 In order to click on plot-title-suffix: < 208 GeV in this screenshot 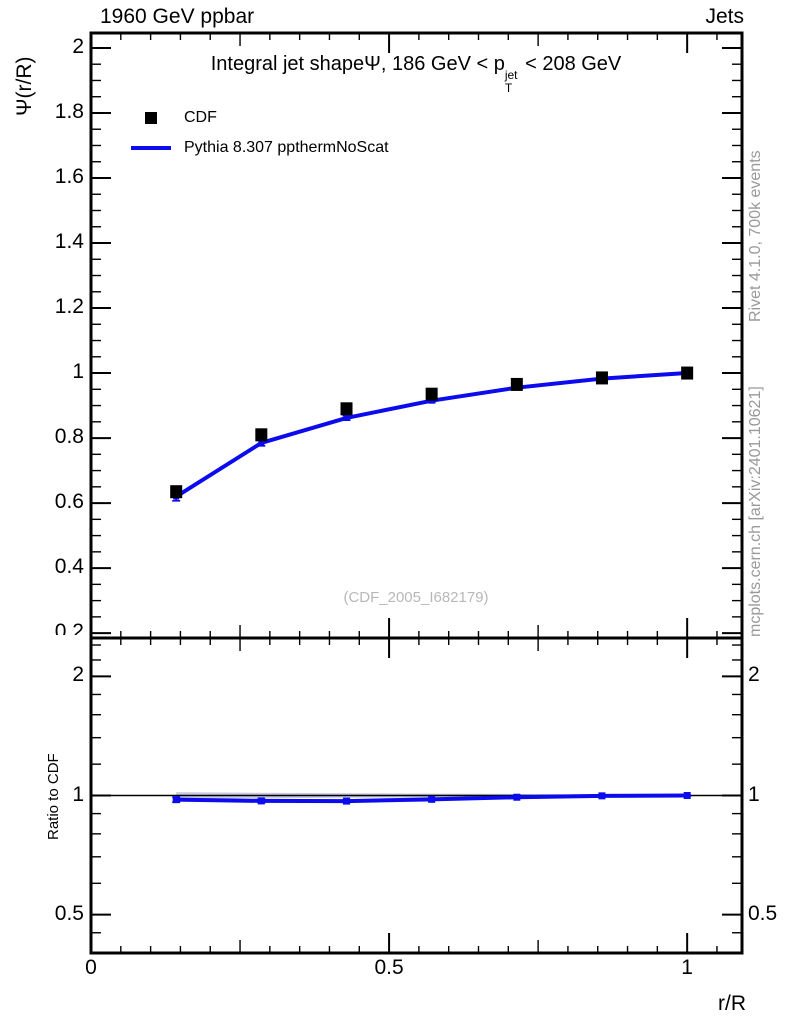, I will do `click(570, 64)`.